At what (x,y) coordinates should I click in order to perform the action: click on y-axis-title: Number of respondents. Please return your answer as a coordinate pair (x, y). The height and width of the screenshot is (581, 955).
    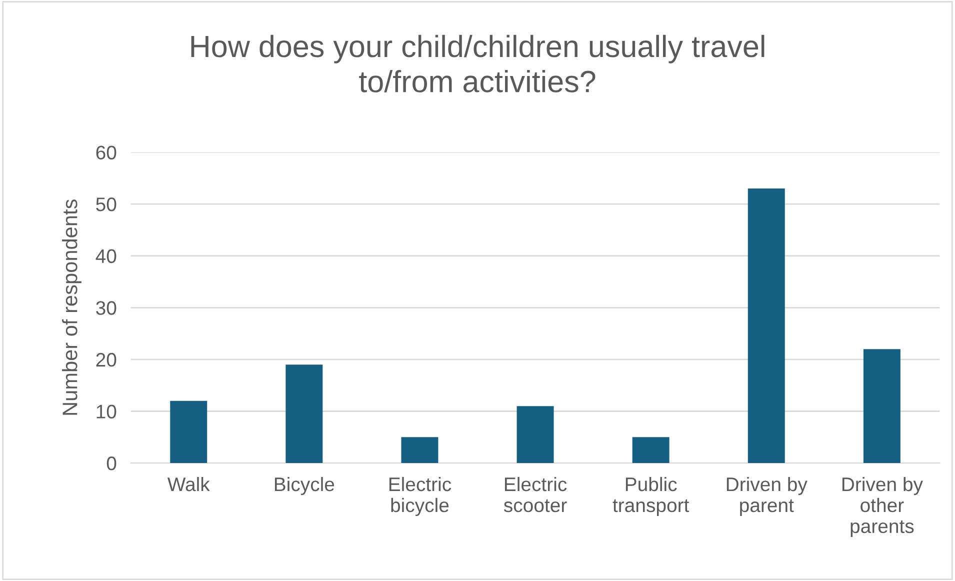
    Looking at the image, I should click on (72, 307).